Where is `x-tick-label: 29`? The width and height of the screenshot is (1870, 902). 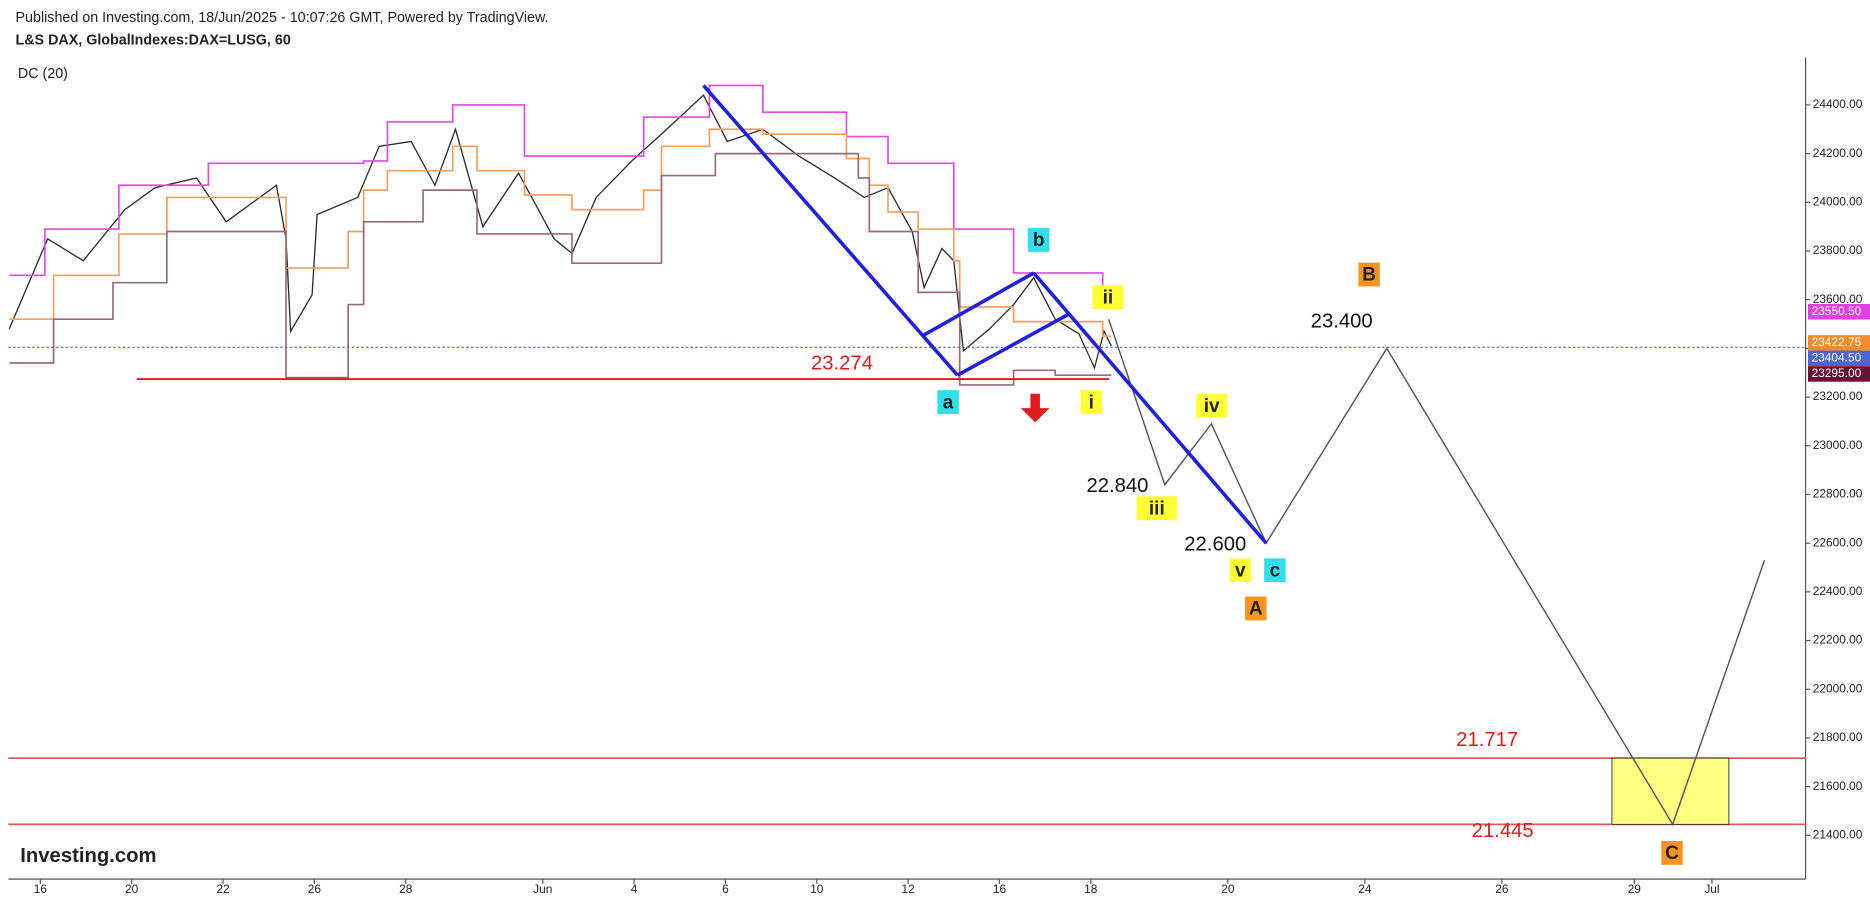 x-tick-label: 29 is located at coordinates (1635, 889).